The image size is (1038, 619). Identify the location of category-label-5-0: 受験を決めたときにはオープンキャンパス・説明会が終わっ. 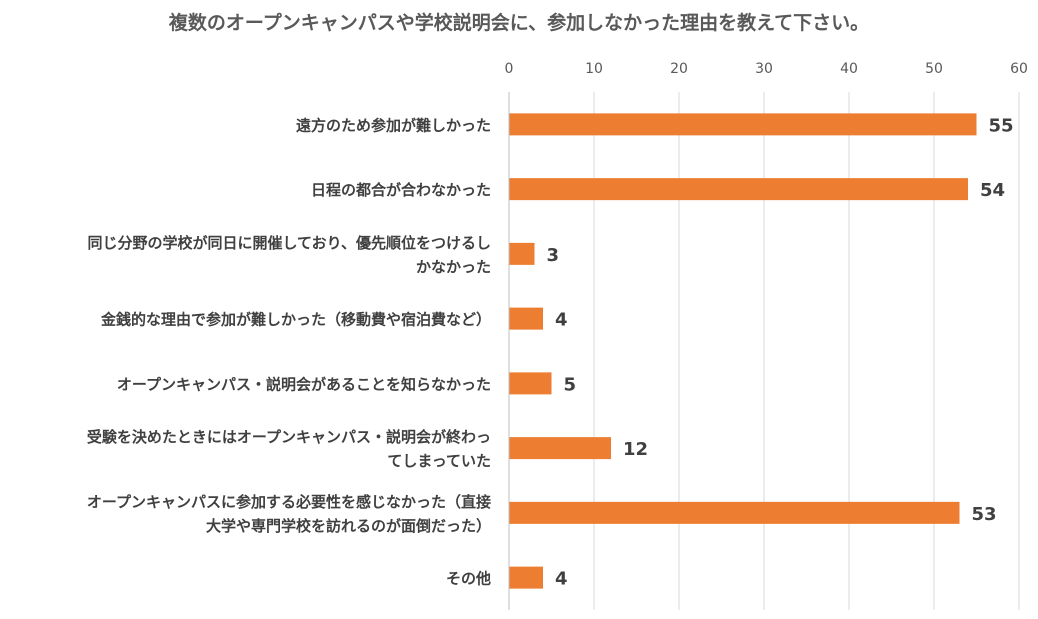
(289, 437).